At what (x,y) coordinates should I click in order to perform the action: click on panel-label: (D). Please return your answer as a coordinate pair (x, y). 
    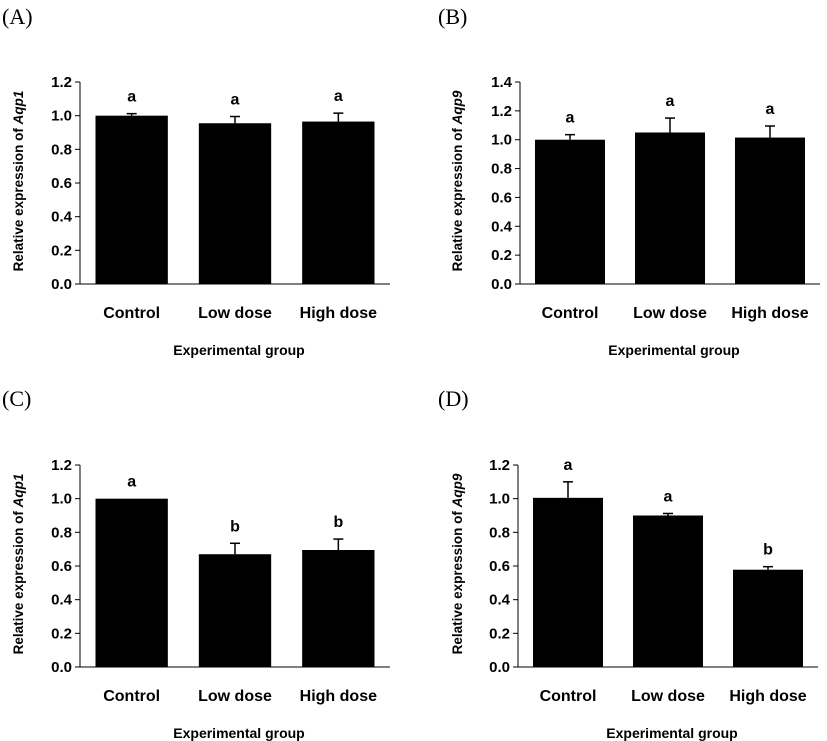
    Looking at the image, I should click on (453, 398).